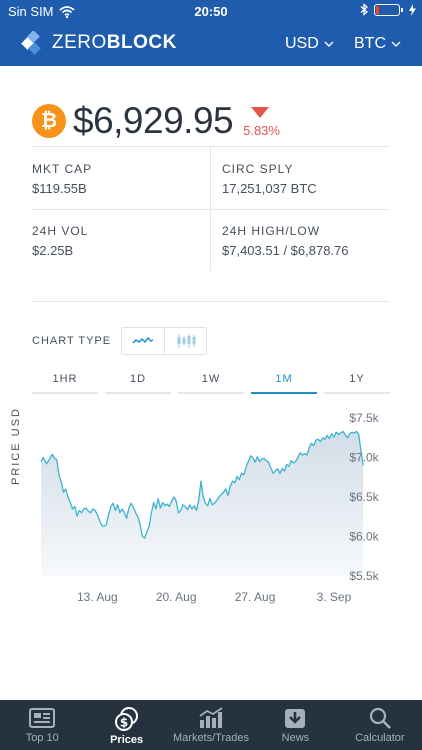 This screenshot has width=422, height=750. I want to click on tab-news: News, so click(295, 725).